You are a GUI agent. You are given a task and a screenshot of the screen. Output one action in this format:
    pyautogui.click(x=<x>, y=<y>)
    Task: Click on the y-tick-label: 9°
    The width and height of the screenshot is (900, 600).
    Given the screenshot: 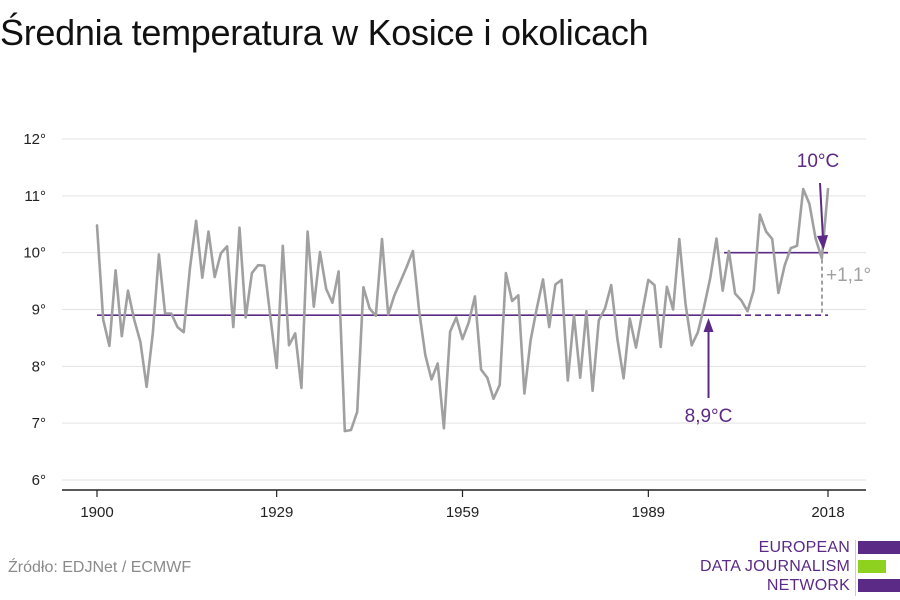 What is the action you would take?
    pyautogui.click(x=39, y=310)
    